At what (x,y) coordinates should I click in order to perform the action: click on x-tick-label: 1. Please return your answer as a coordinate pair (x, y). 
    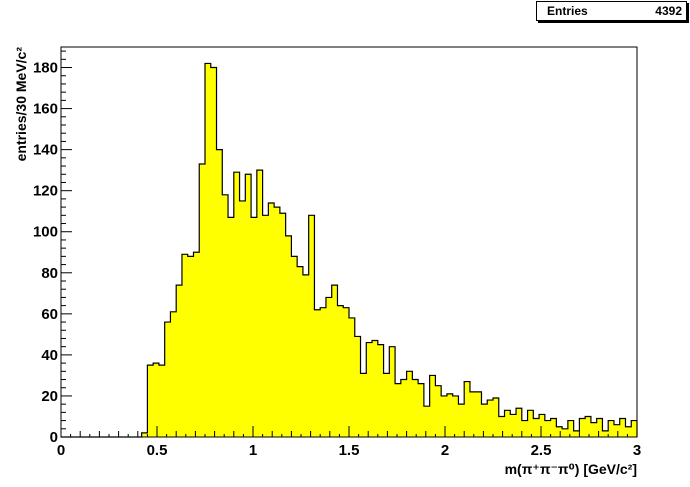
    Looking at the image, I should click on (253, 450).